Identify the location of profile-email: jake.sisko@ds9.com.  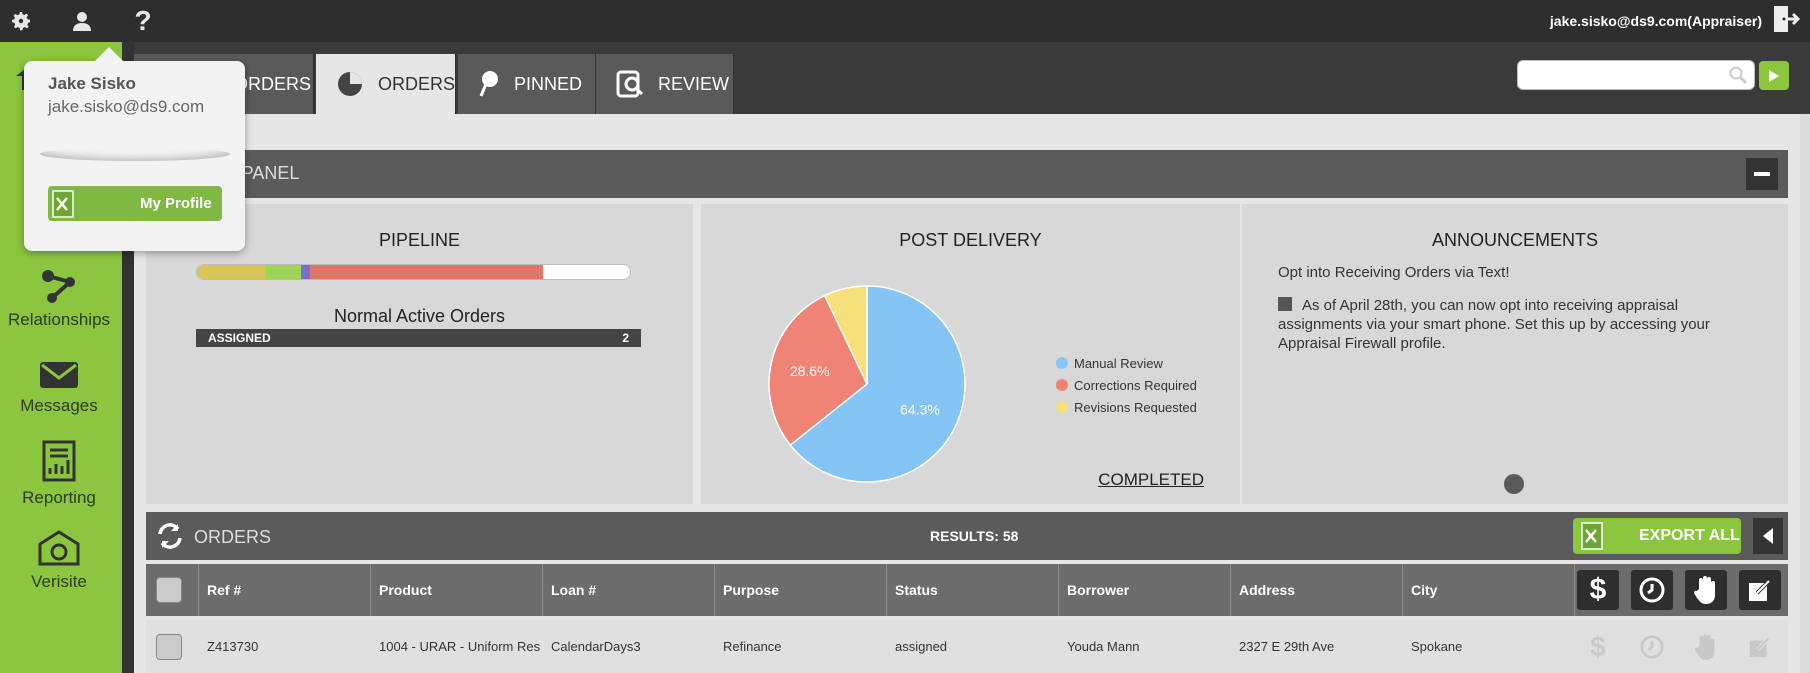
(126, 106).